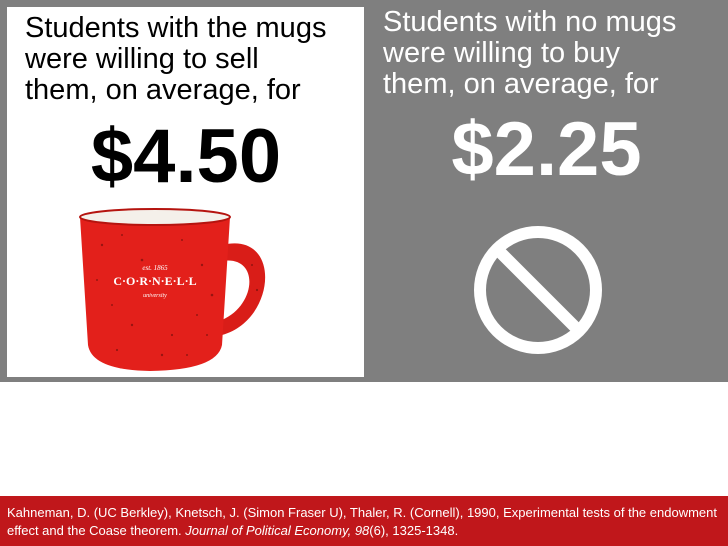 The height and width of the screenshot is (546, 728). I want to click on mug-university-text: university, so click(155, 296).